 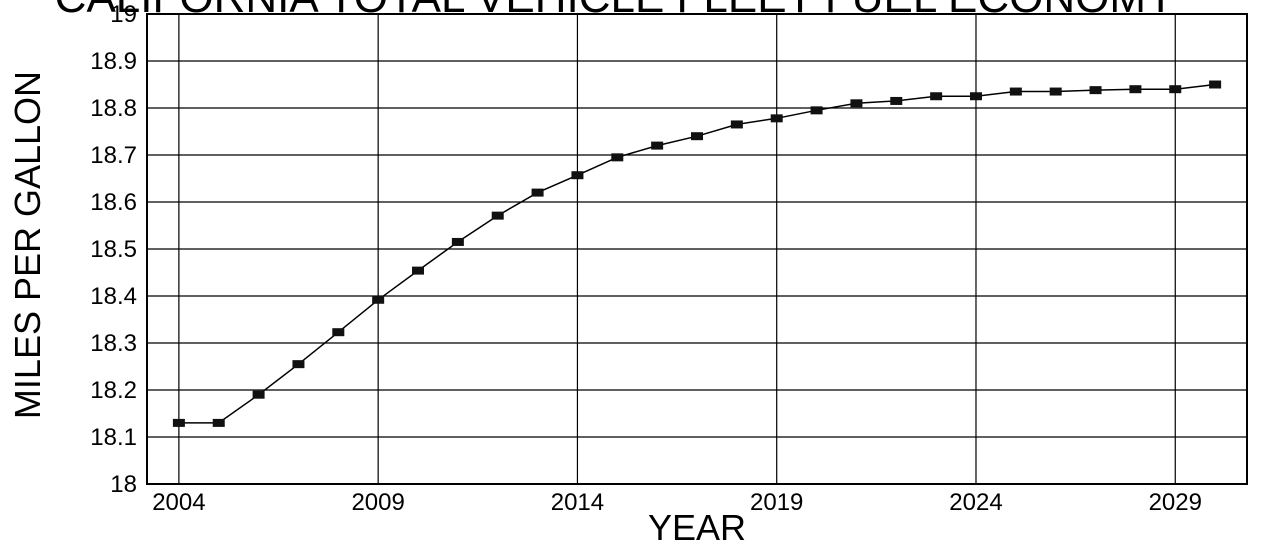 I want to click on y-tick-label: 18.4, so click(x=113, y=296).